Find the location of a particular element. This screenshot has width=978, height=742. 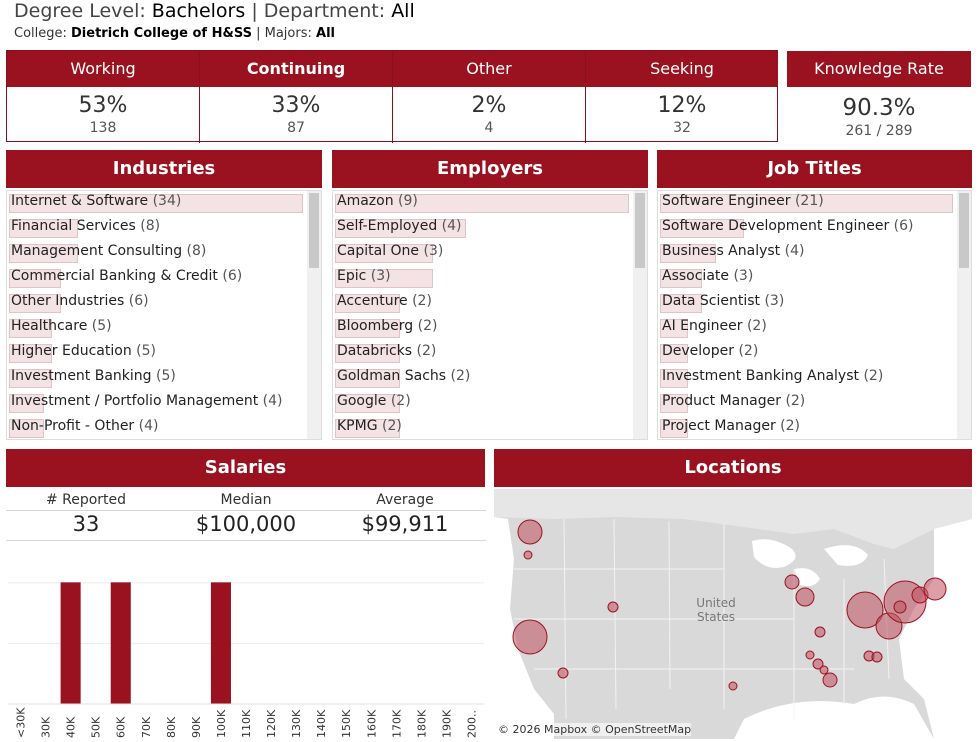

industry-item: Healthcare (5) is located at coordinates (164, 328).